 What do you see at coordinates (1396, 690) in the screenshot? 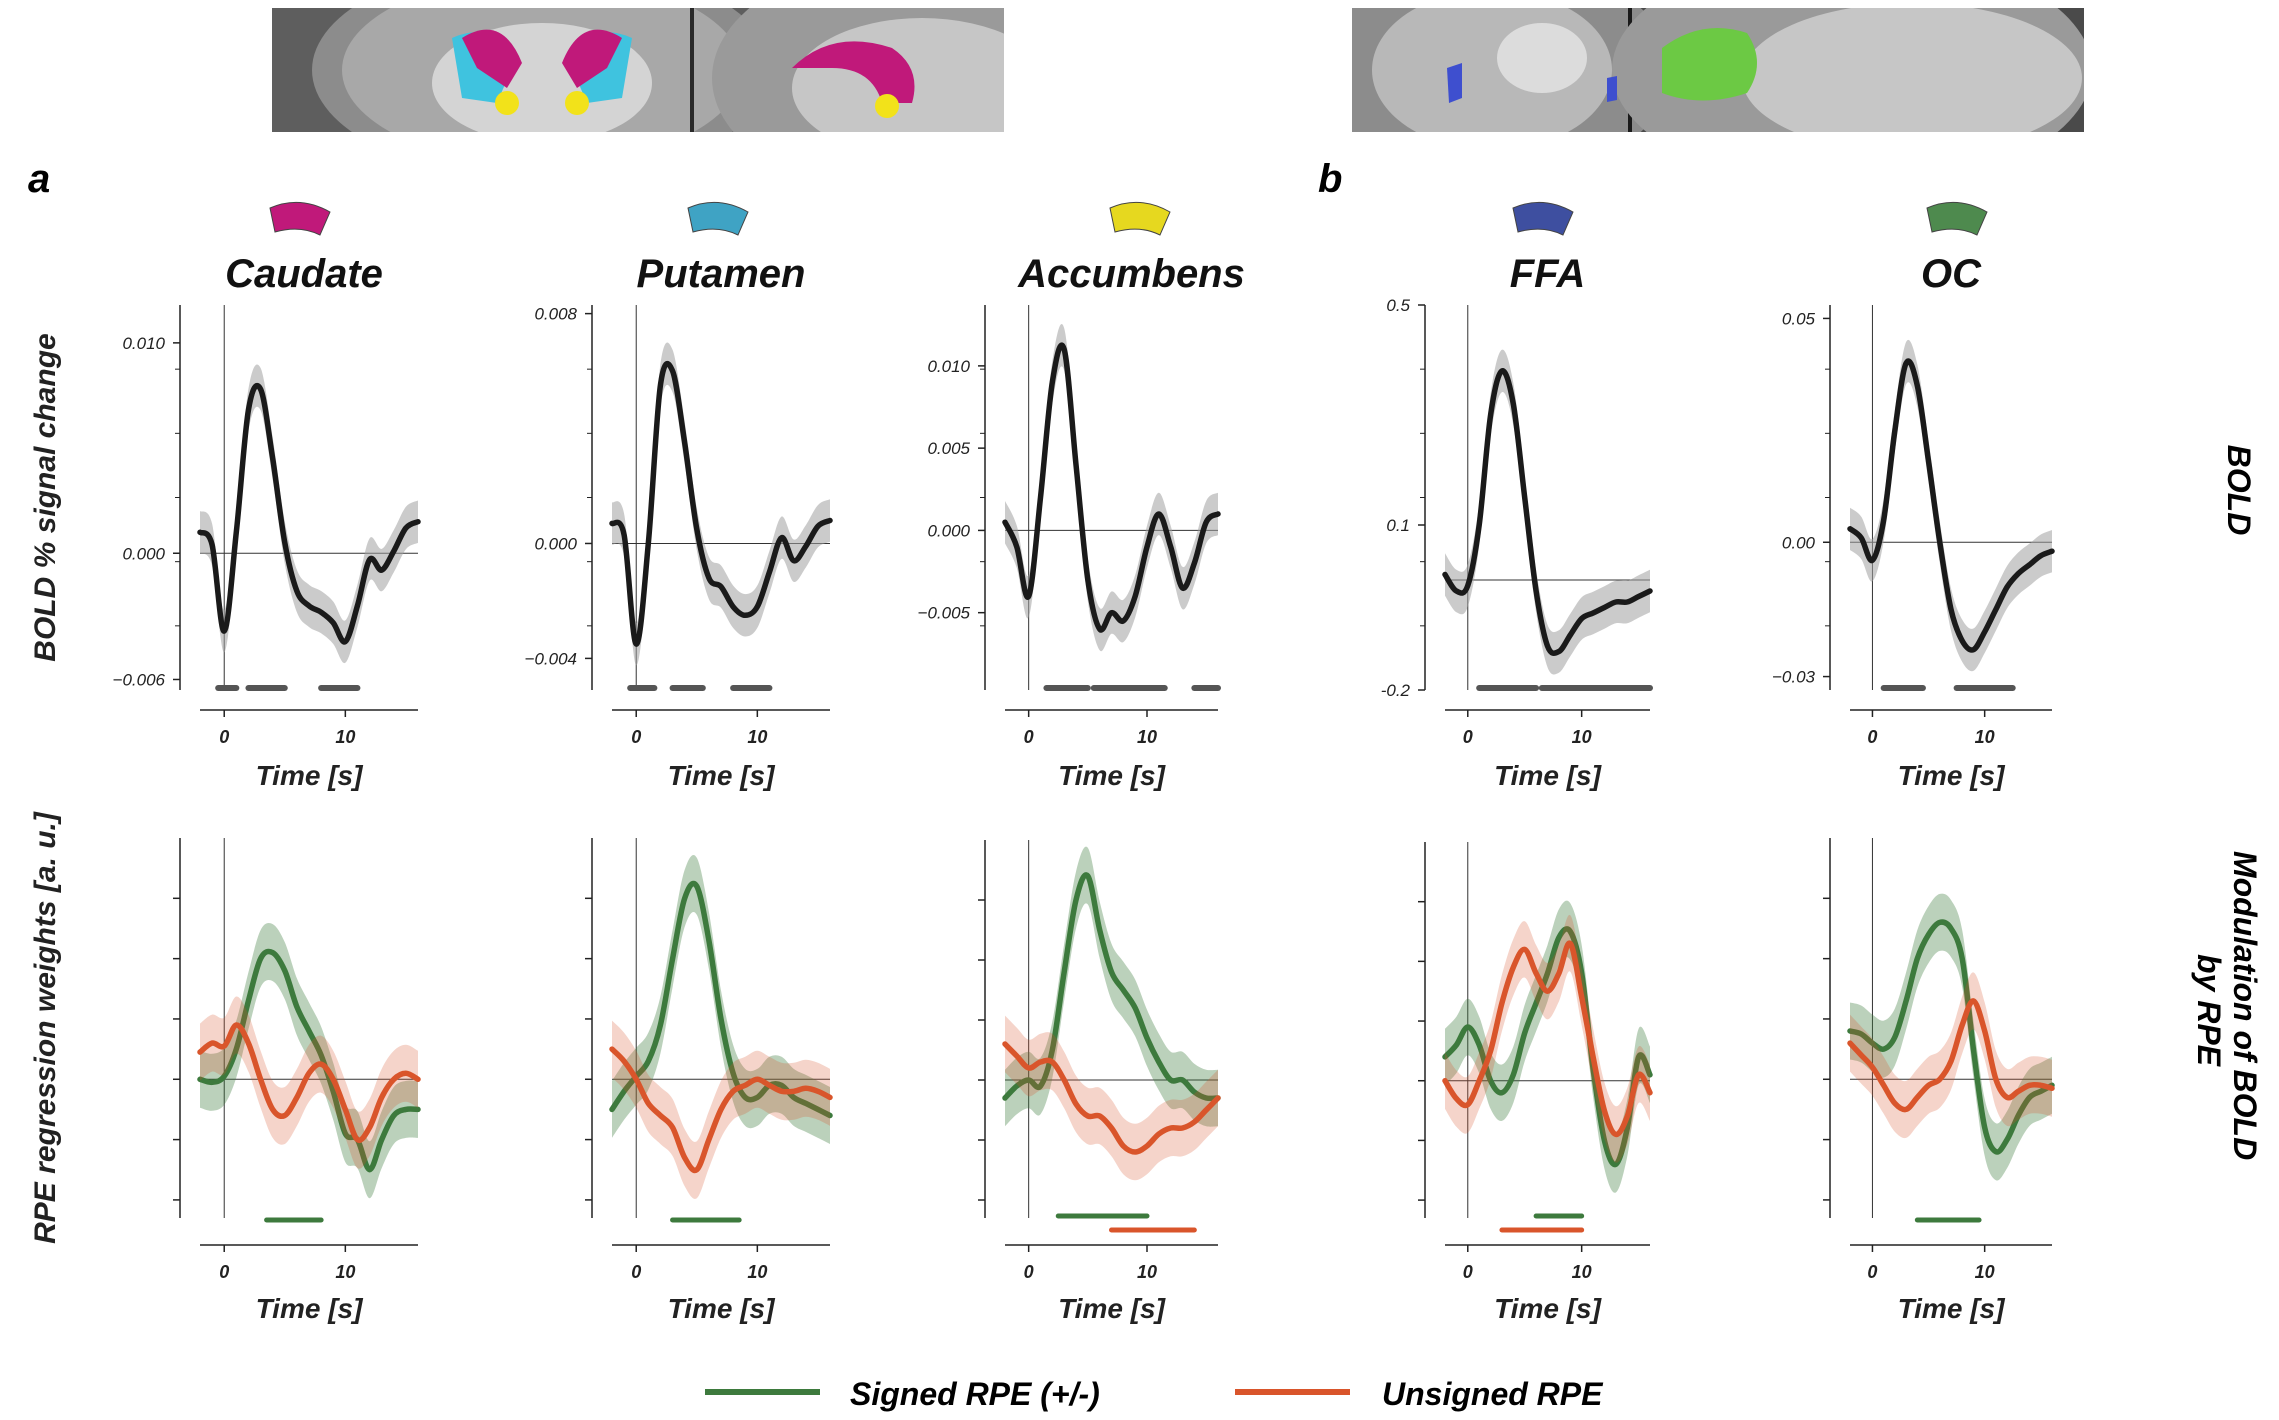
I see `y-tick-label: -0.2` at bounding box center [1396, 690].